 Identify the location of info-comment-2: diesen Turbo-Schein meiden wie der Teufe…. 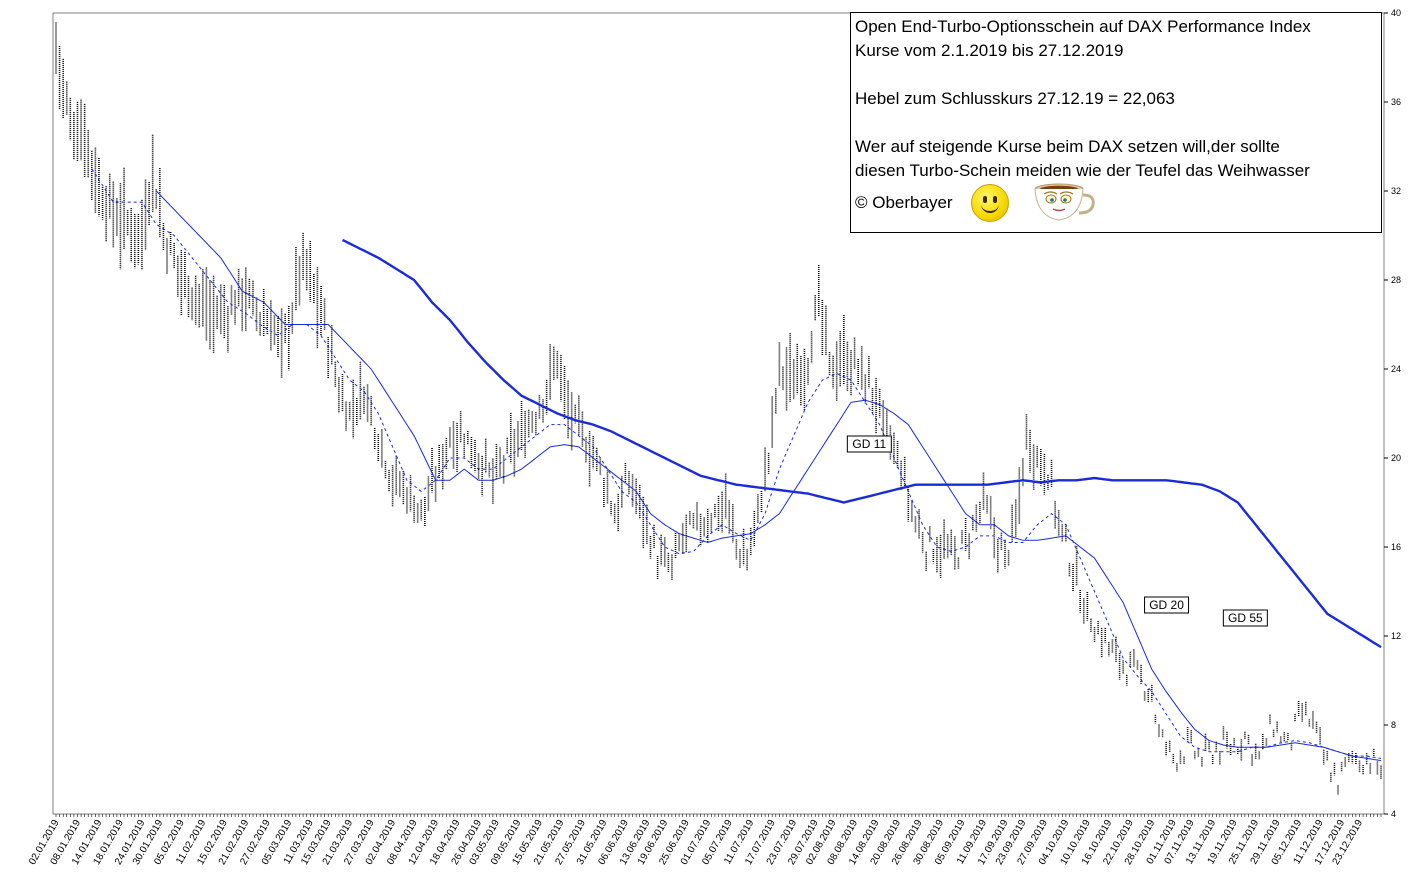
(1082, 170).